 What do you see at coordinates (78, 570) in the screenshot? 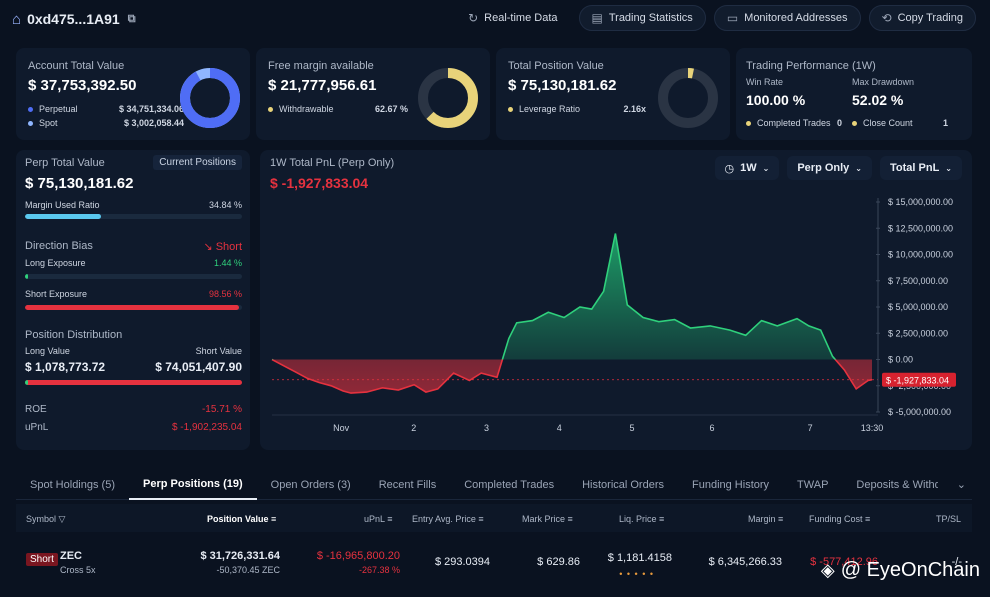
I see `row-mode: Cross 5x` at bounding box center [78, 570].